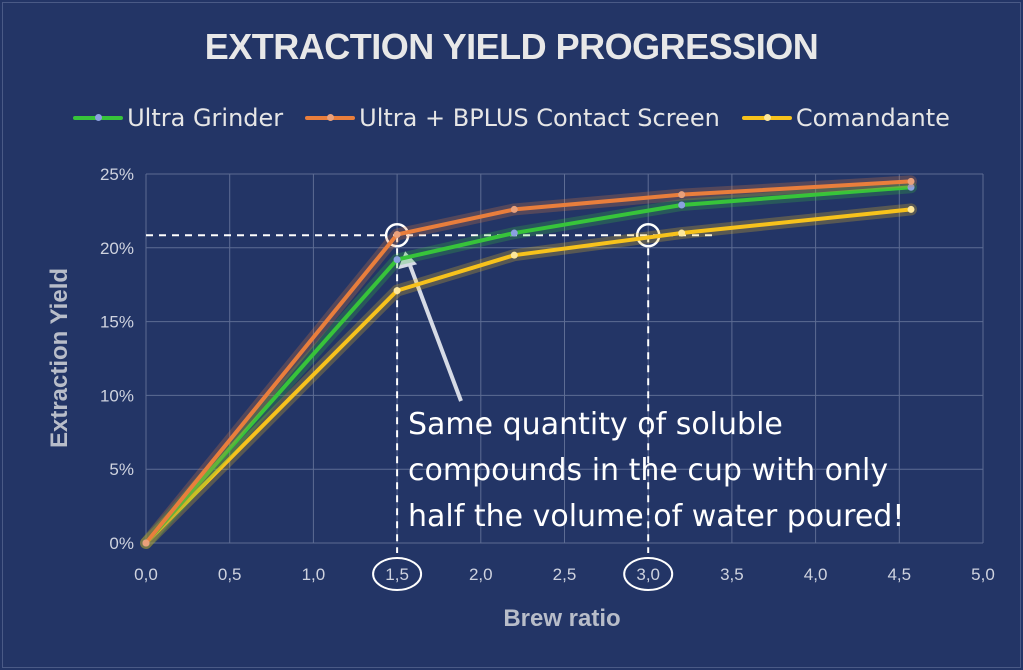  What do you see at coordinates (595, 424) in the screenshot?
I see `annotation-line: Same quantity of soluble` at bounding box center [595, 424].